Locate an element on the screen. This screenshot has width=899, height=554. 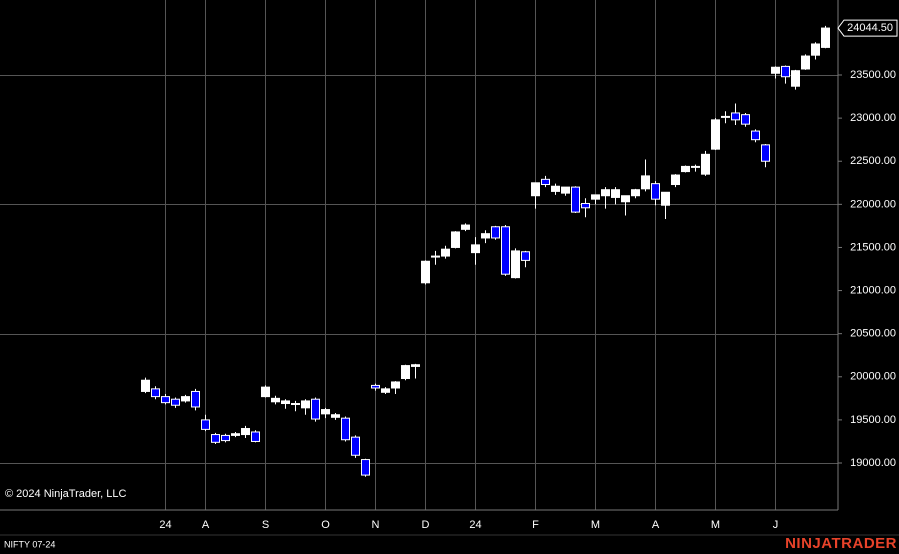
x-tick-label: N is located at coordinates (376, 525).